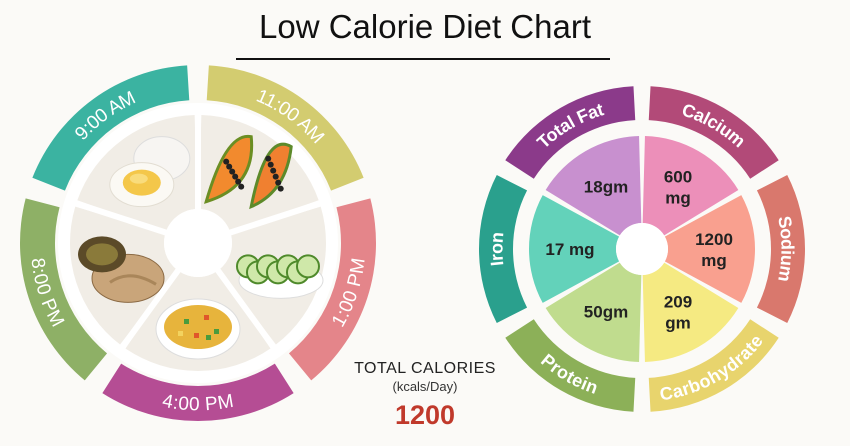  I want to click on nutrient-wheel-center, so click(642, 249).